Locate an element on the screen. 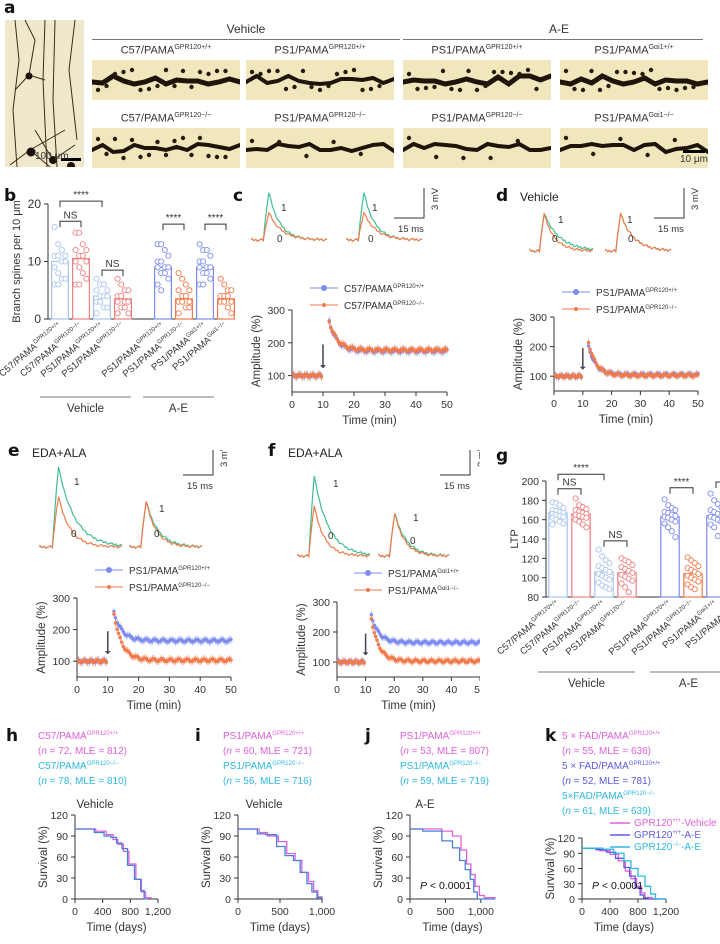  micrograph-genotype-sup: GPR120−/− is located at coordinates (504, 115).